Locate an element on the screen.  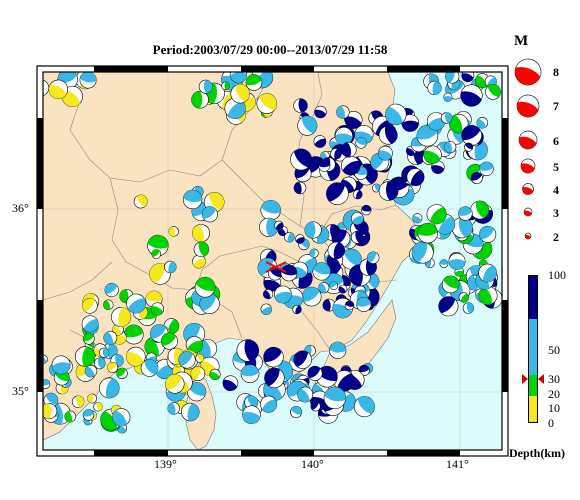
lon-tick-139: 139° is located at coordinates (165, 464).